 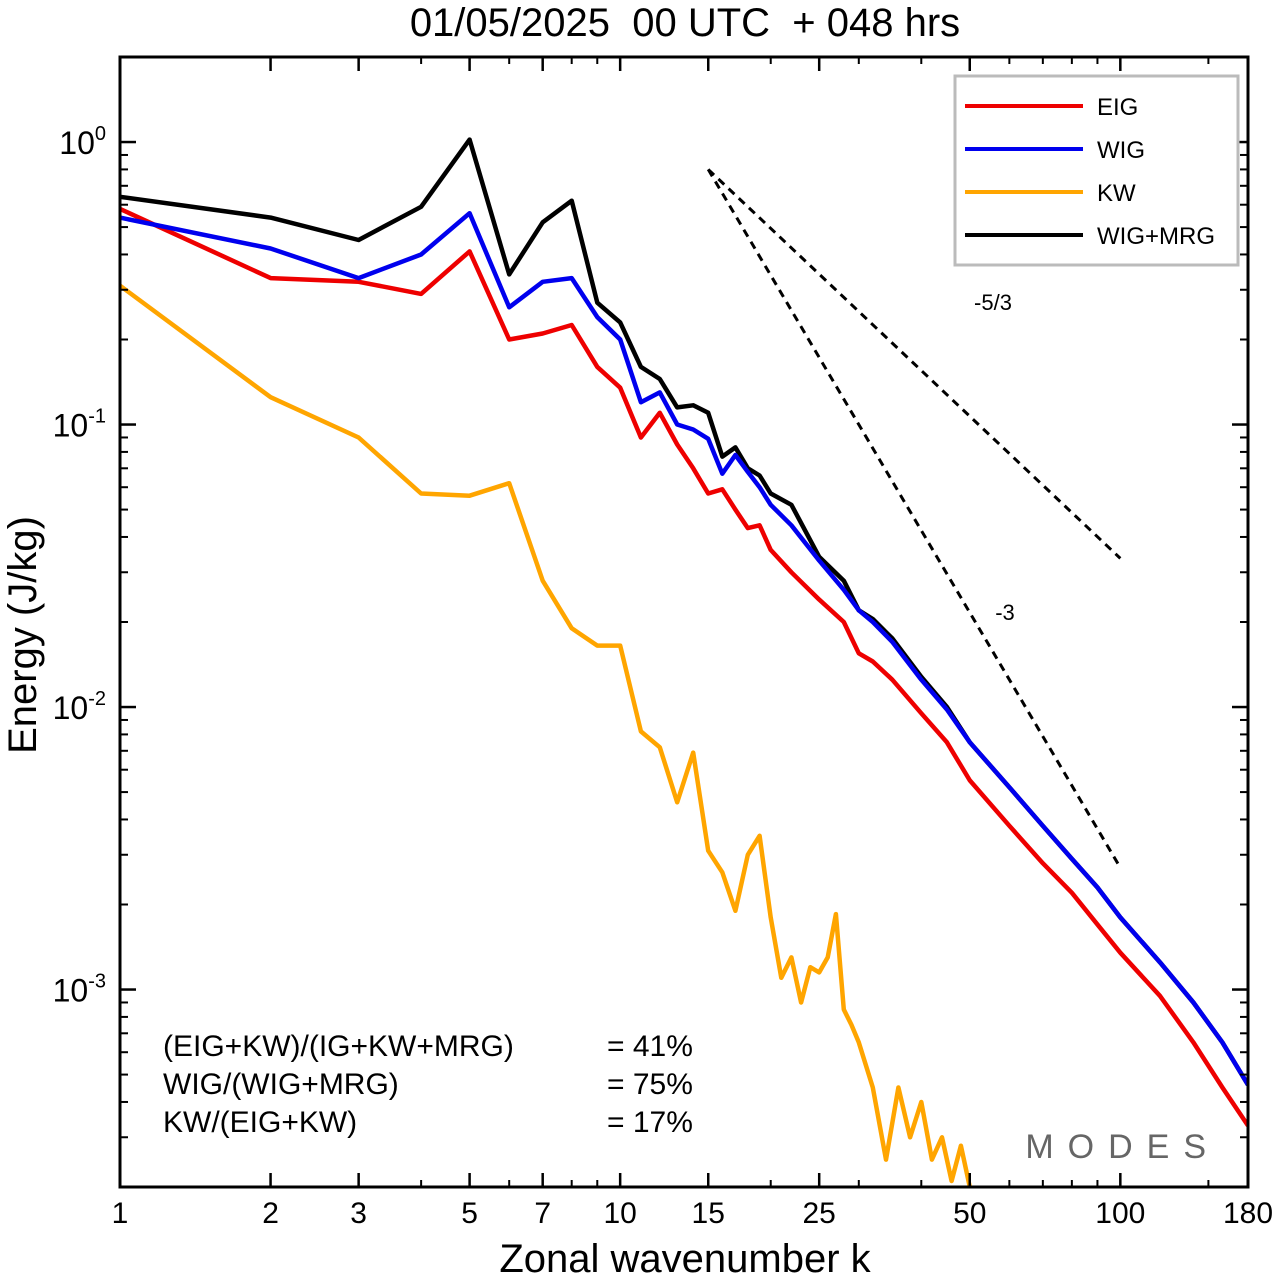 I want to click on x-tick-label: 2, so click(x=270, y=1213).